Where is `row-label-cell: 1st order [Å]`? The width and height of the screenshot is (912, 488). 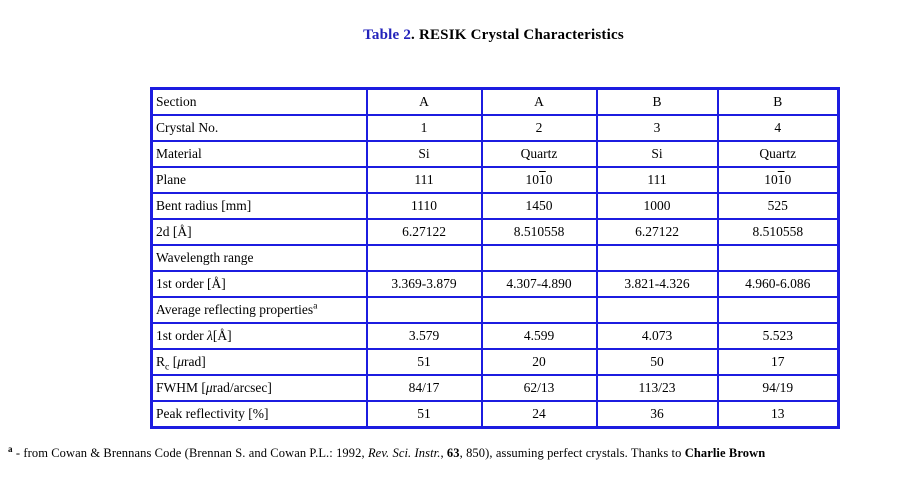
row-label-cell: 1st order [Å] is located at coordinates (259, 284).